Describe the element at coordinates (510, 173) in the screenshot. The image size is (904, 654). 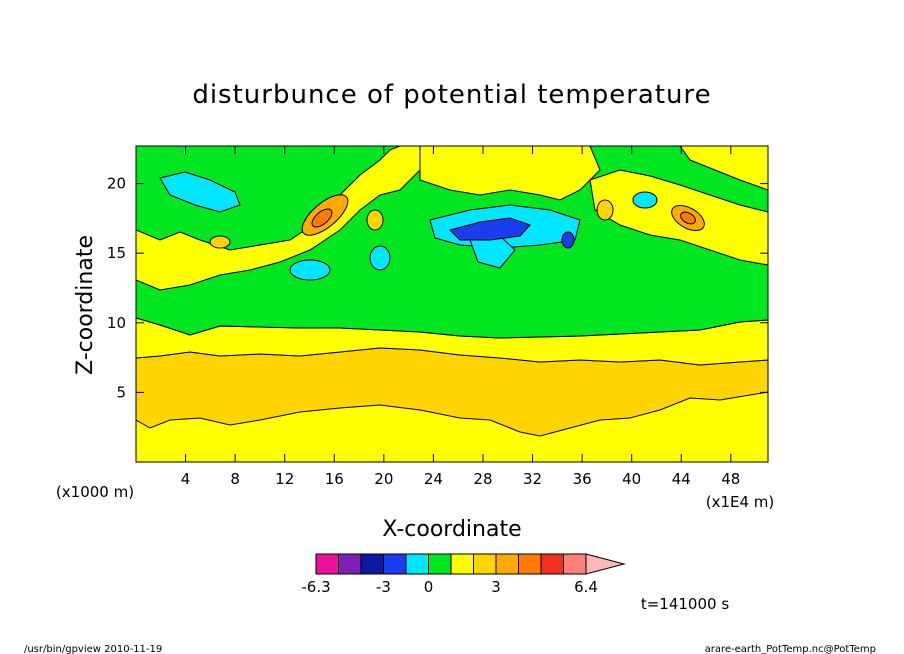
I see `contour-yellow-top-center` at that location.